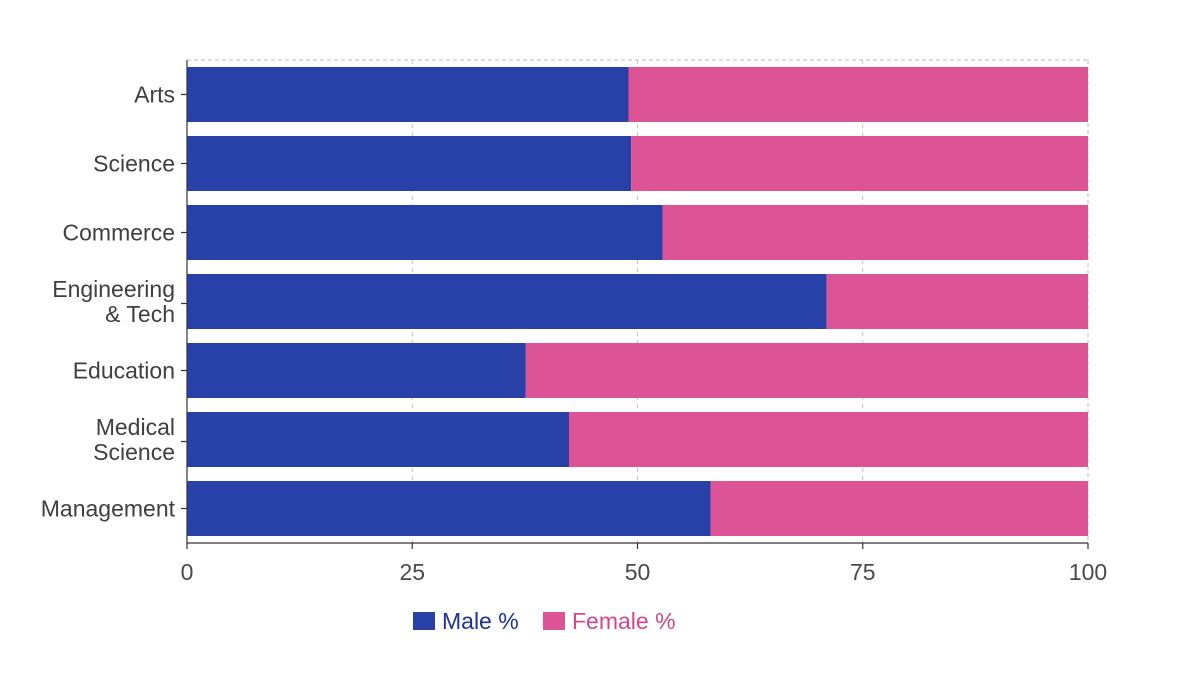 The height and width of the screenshot is (675, 1200). What do you see at coordinates (108, 509) in the screenshot?
I see `category-label: Management` at bounding box center [108, 509].